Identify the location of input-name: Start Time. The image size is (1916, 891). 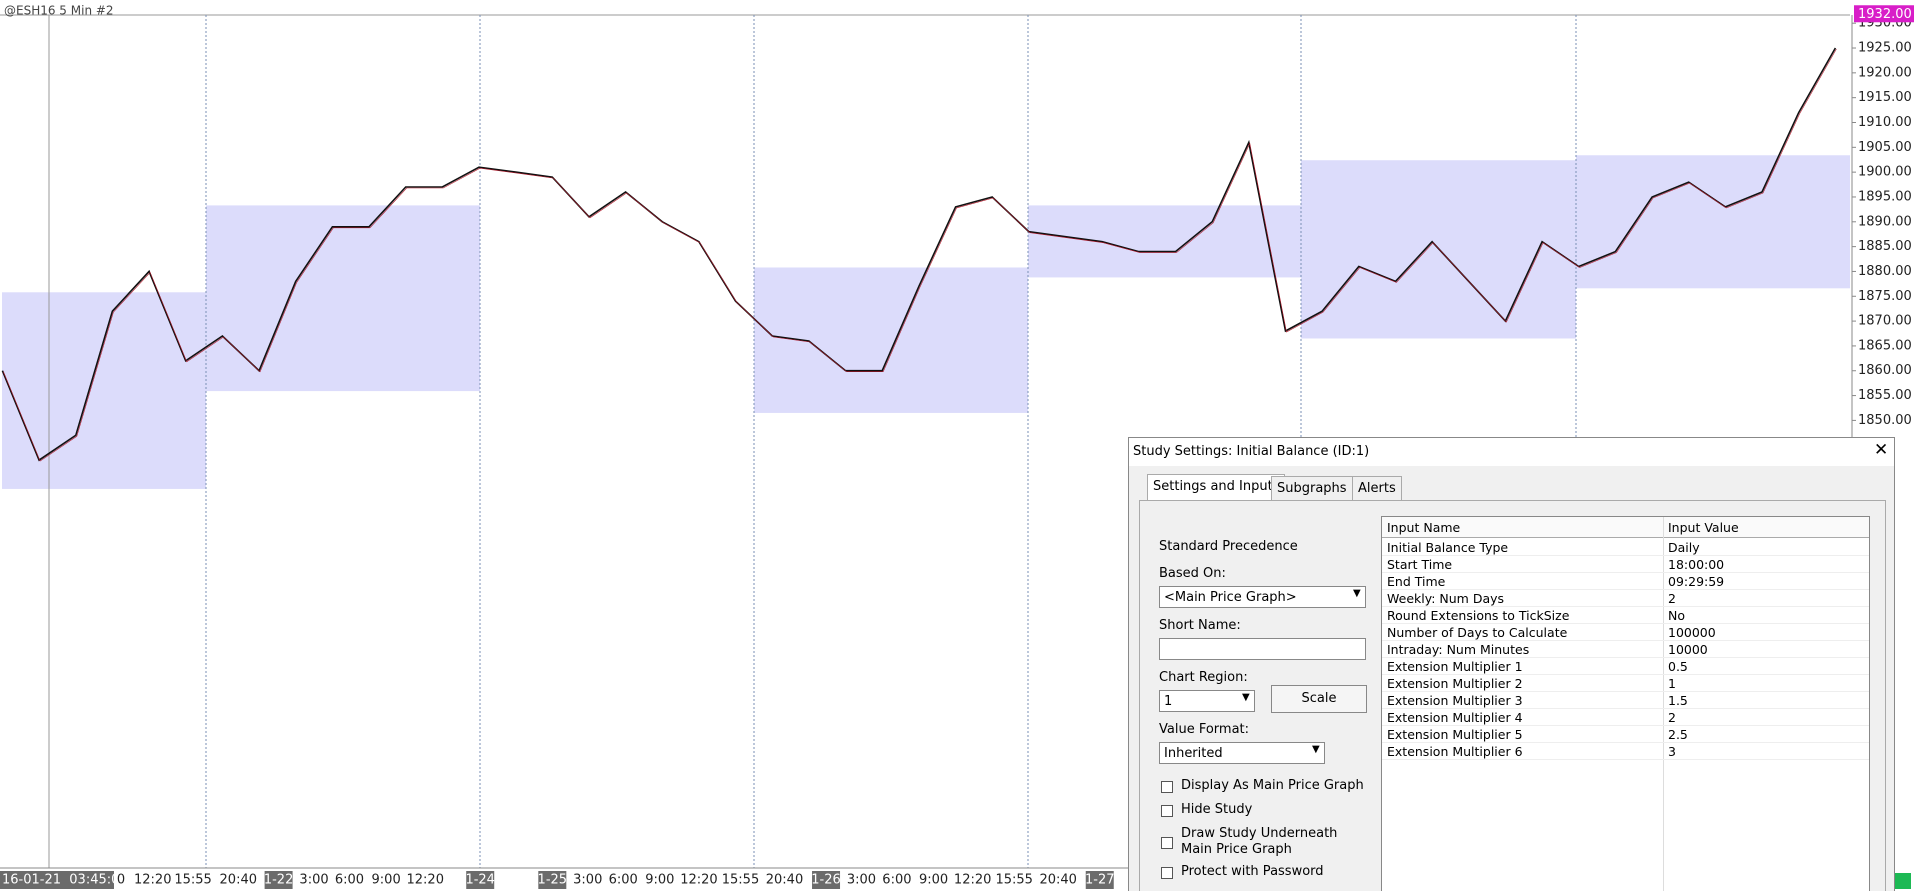
(1420, 564).